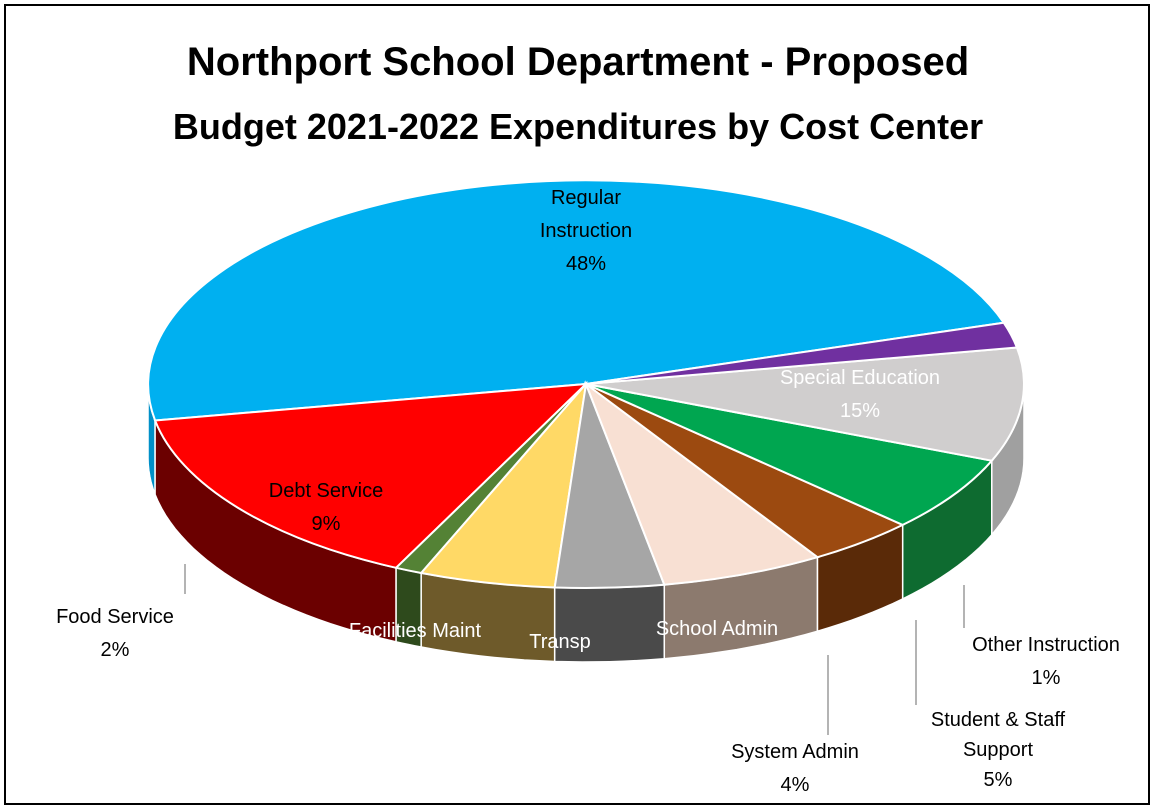 This screenshot has height=807, width=1156. I want to click on data-label-food-service: 2%, so click(115, 650).